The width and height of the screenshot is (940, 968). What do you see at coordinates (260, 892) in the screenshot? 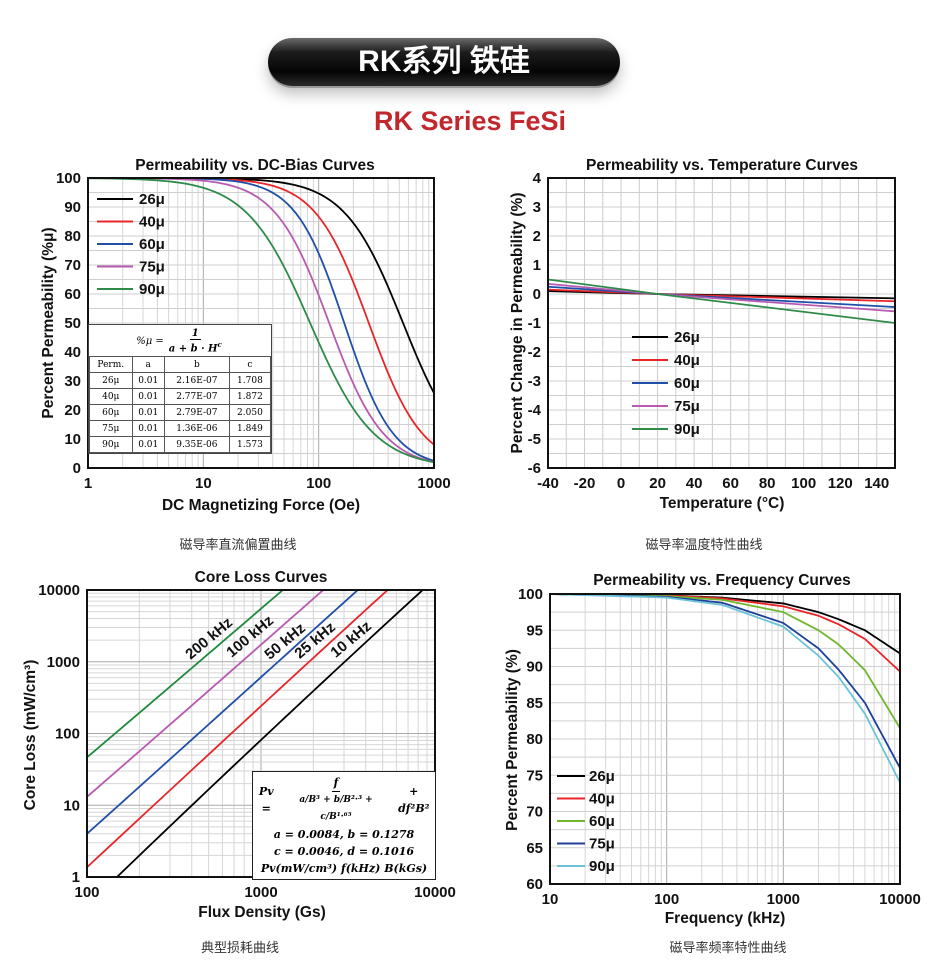
I see `x-tick-label: 1000` at bounding box center [260, 892].